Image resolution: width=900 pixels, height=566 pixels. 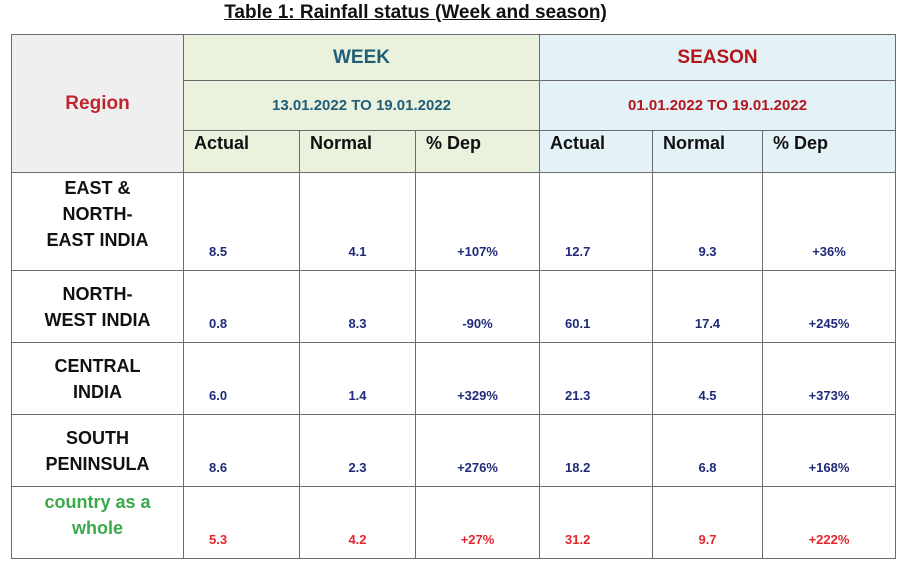 What do you see at coordinates (596, 221) in the screenshot?
I see `season-actual-cell: 12.7` at bounding box center [596, 221].